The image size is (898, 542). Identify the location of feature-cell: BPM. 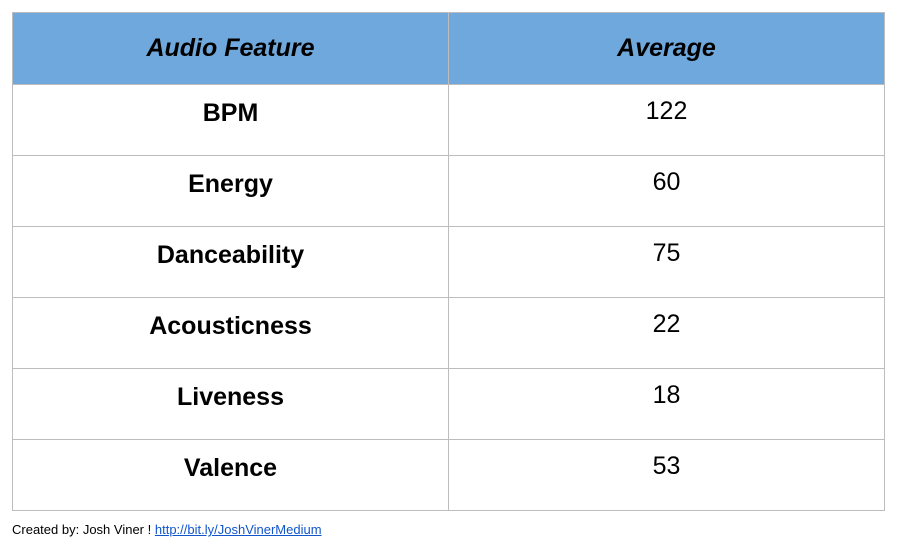
(230, 120).